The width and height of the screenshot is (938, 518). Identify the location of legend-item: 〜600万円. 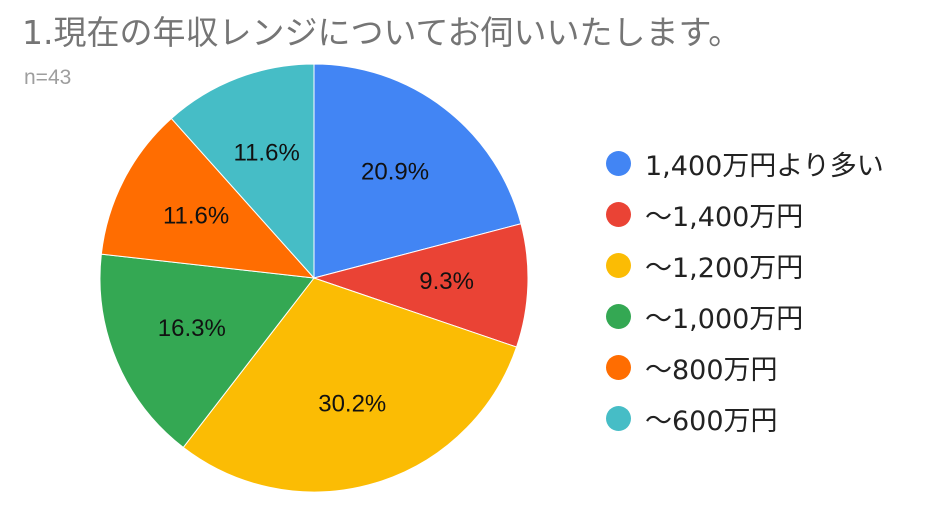
(745, 418).